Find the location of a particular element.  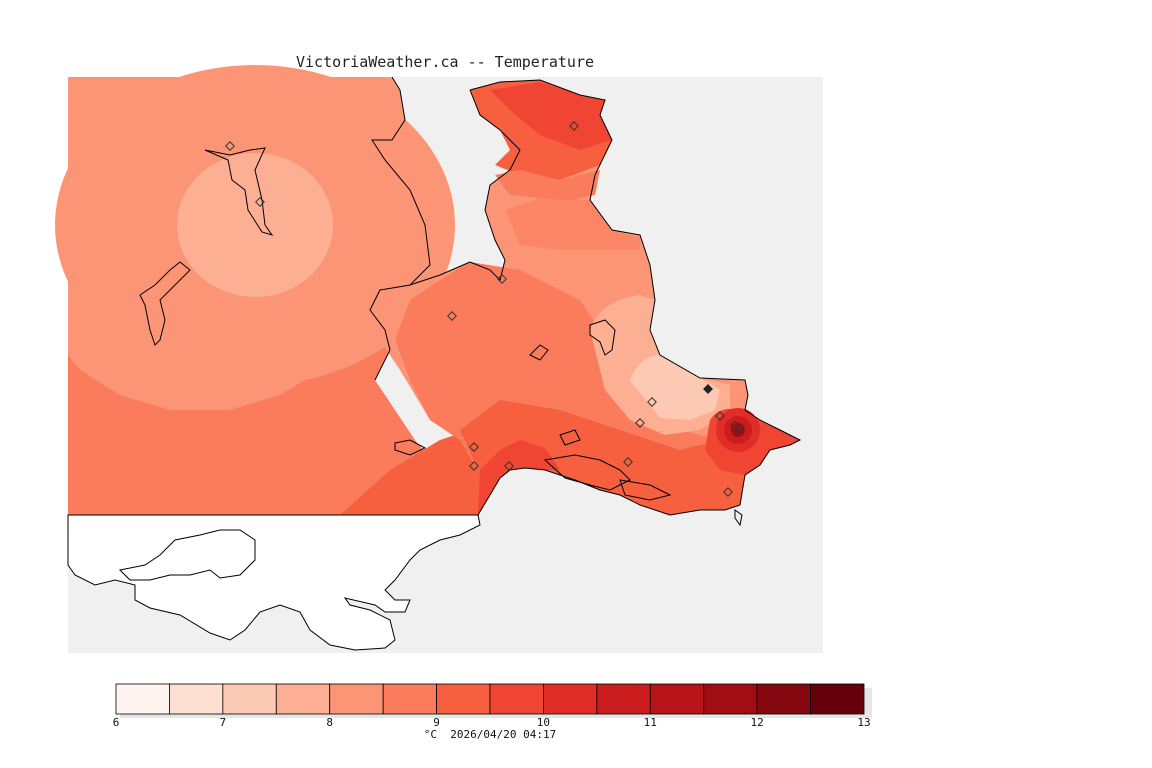

island-outline is located at coordinates (187, 555).